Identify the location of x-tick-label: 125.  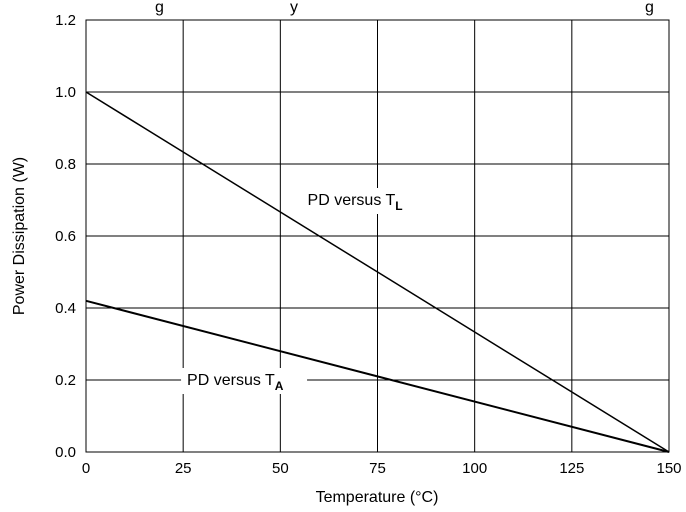
(571, 468).